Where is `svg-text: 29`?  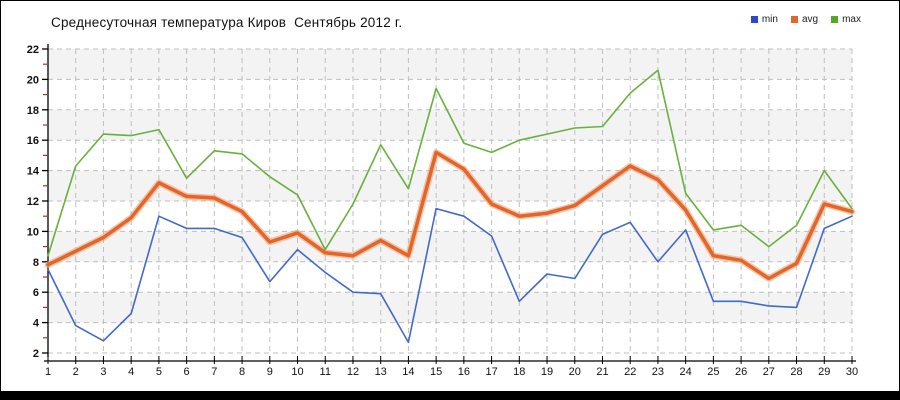
svg-text: 29 is located at coordinates (824, 372).